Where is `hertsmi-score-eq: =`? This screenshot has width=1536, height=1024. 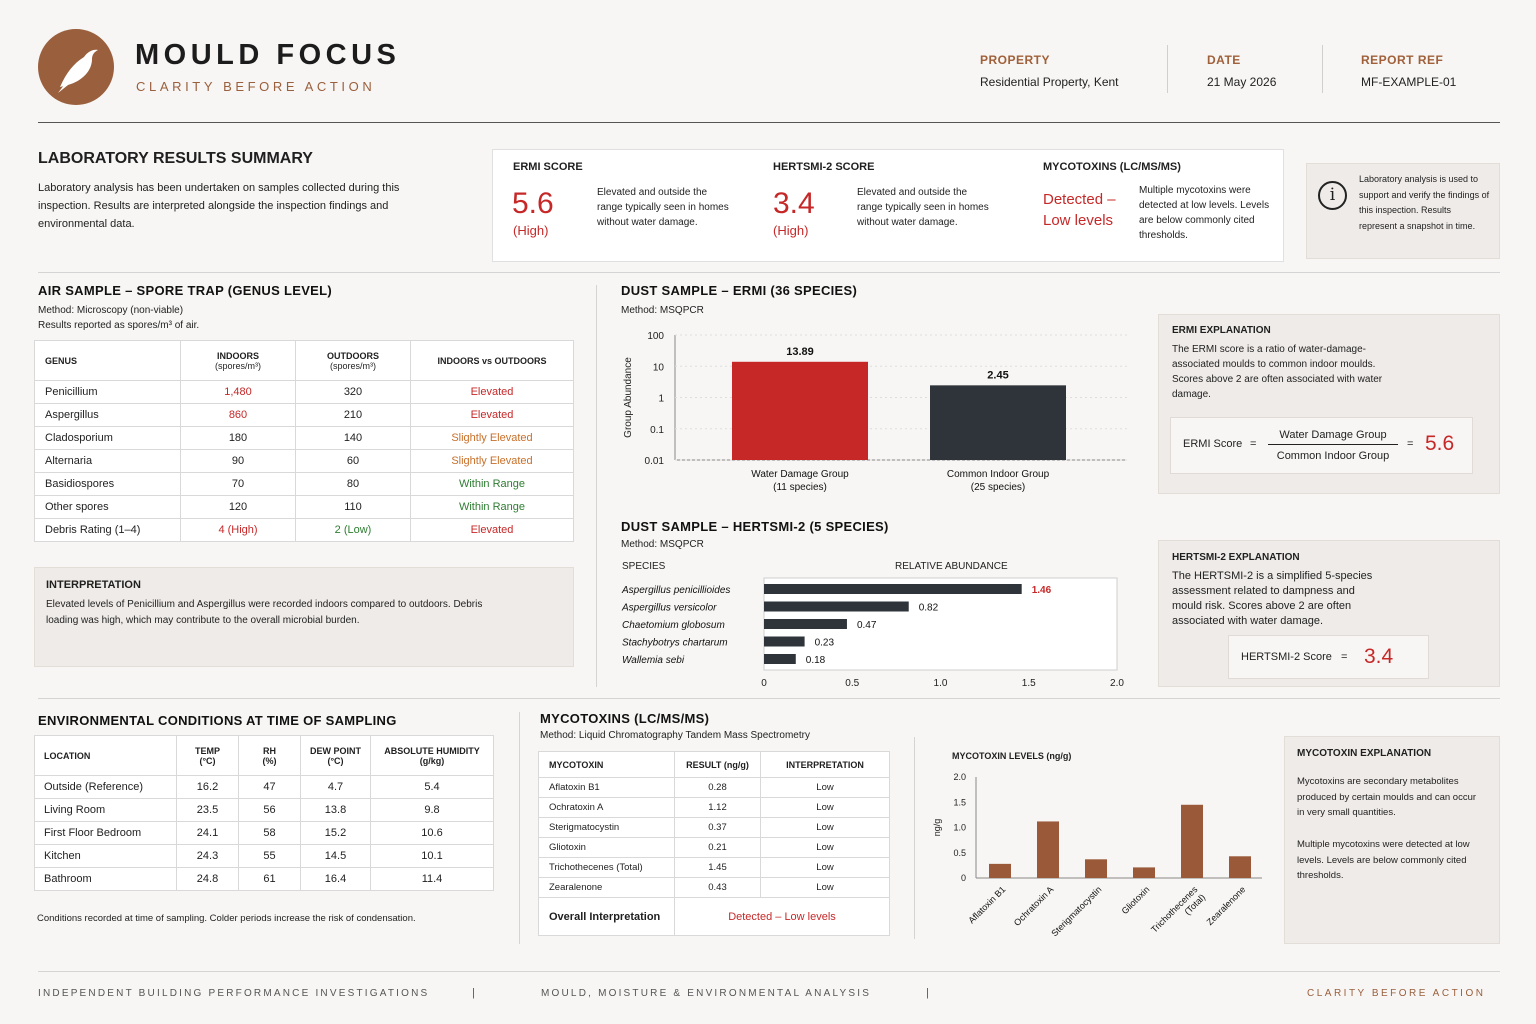 hertsmi-score-eq: = is located at coordinates (1344, 657).